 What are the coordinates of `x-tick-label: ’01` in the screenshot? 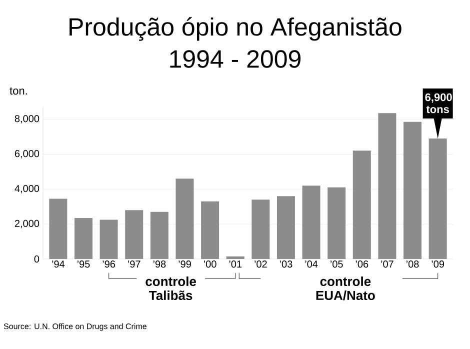 It's located at (235, 264).